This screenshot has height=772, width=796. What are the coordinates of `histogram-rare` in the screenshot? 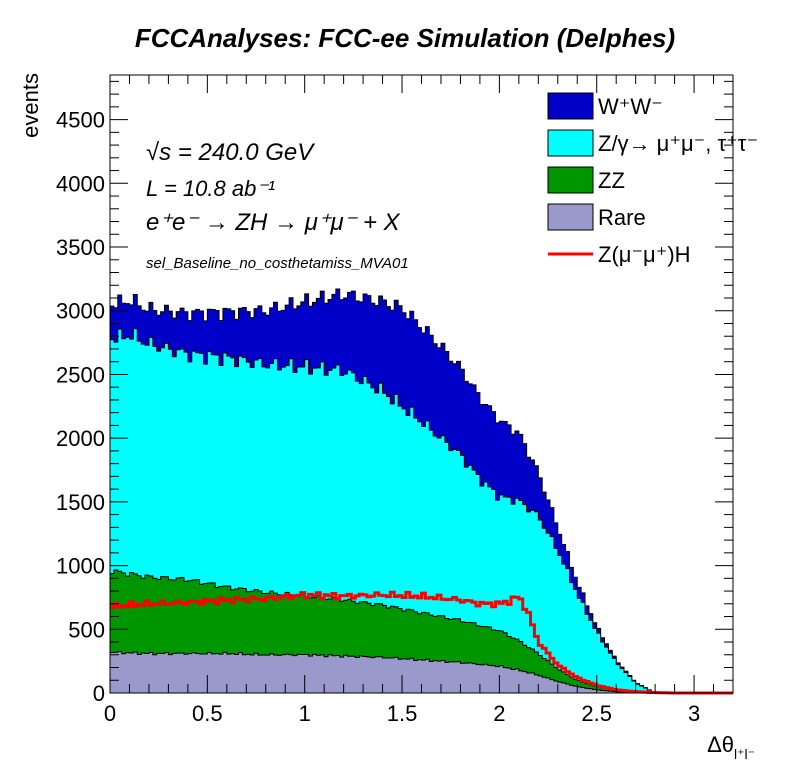 It's located at (421, 672).